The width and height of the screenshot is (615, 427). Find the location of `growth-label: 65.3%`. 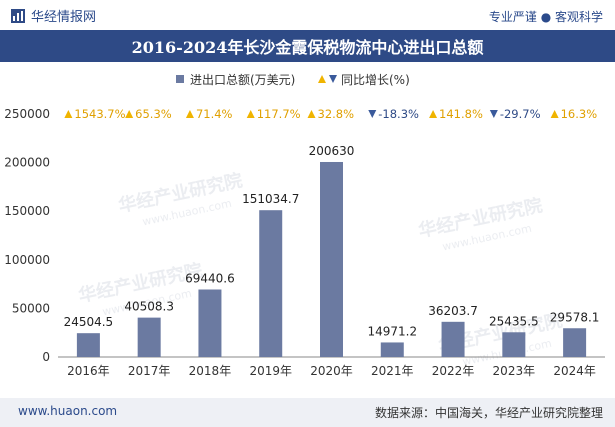

growth-label: 65.3% is located at coordinates (153, 114).